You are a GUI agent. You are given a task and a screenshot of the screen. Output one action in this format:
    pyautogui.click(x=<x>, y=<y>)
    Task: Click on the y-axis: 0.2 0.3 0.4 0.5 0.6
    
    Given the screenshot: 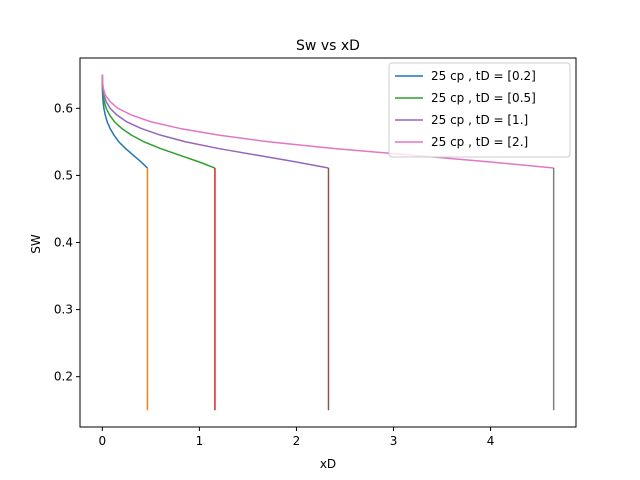 What is the action you would take?
    pyautogui.click(x=67, y=242)
    